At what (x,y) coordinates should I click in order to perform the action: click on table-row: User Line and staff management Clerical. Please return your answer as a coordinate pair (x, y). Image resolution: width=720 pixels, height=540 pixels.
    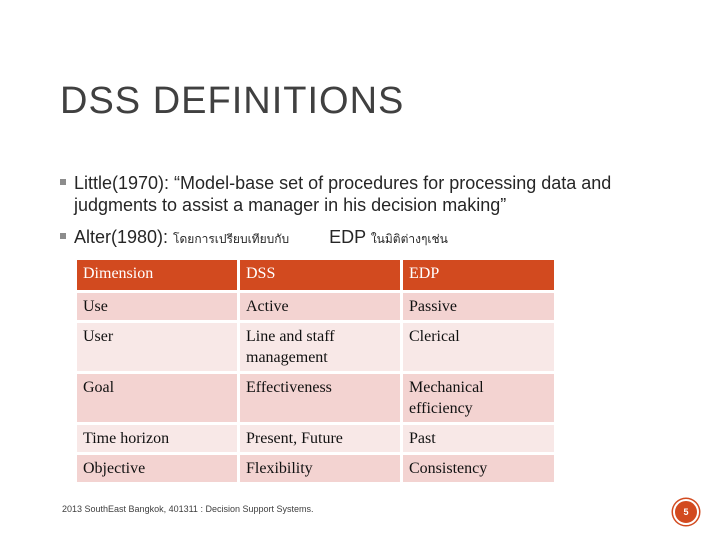
    Looking at the image, I should click on (315, 347).